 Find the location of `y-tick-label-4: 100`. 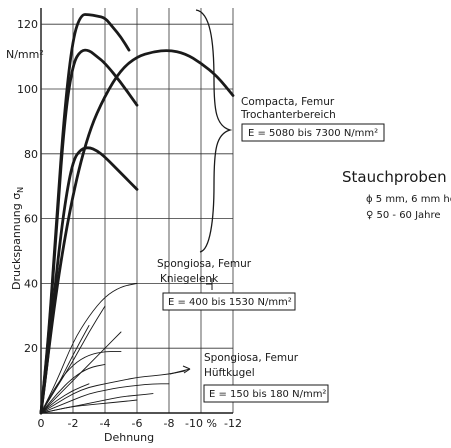

y-tick-label-4: 100 is located at coordinates (27, 89).